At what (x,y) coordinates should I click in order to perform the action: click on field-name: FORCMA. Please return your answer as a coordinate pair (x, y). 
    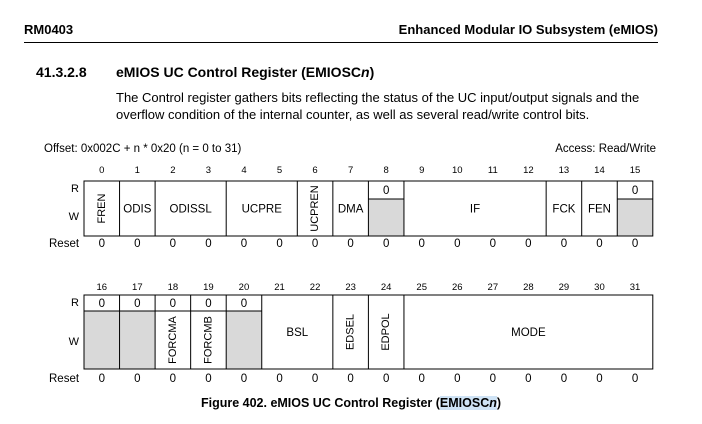
    Looking at the image, I should click on (173, 340).